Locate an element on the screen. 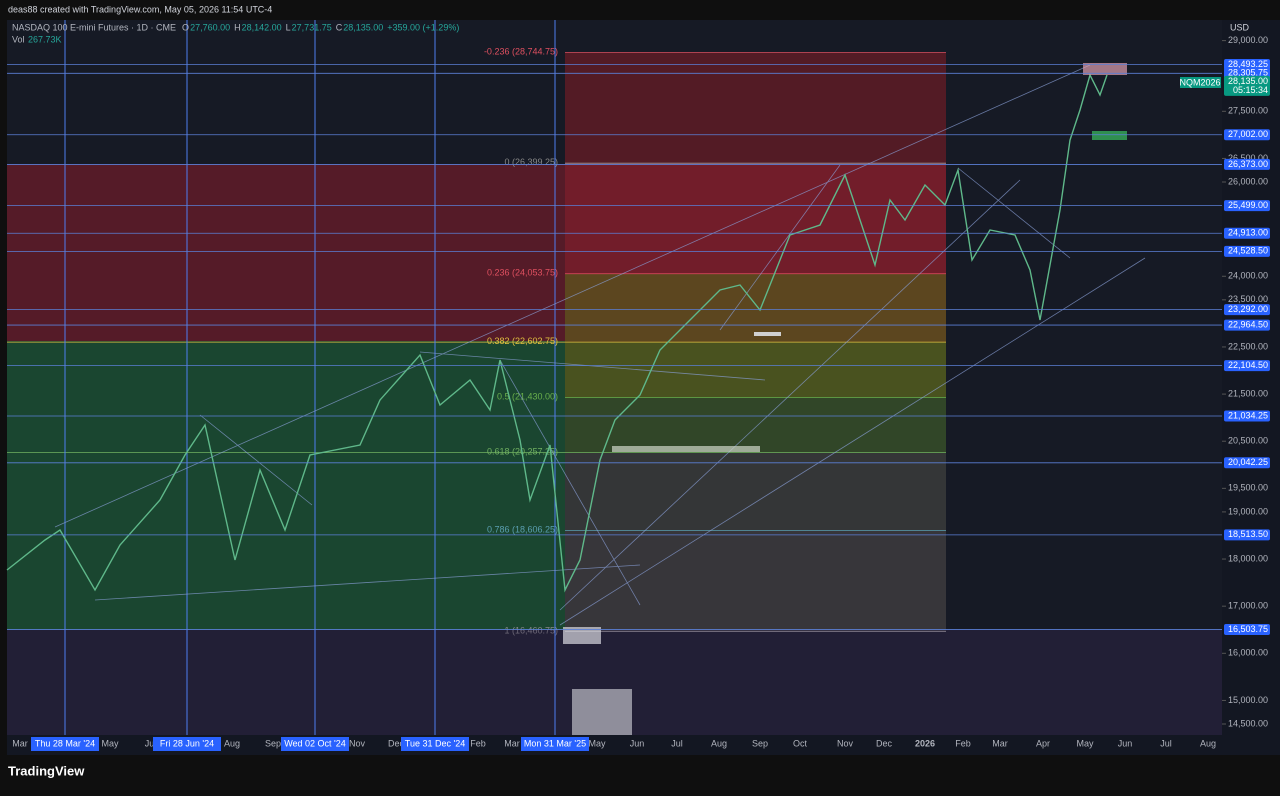  y-tick-label: 22,500.00 is located at coordinates (1248, 346).